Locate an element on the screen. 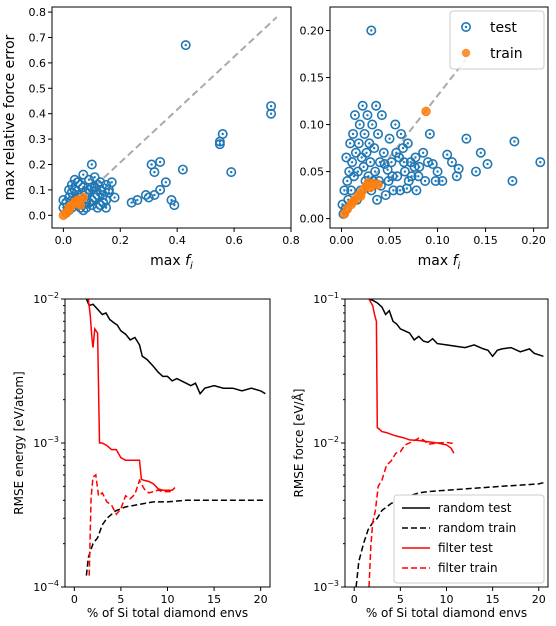 This screenshot has height=626, width=556. plot-area is located at coordinates (175, 437).